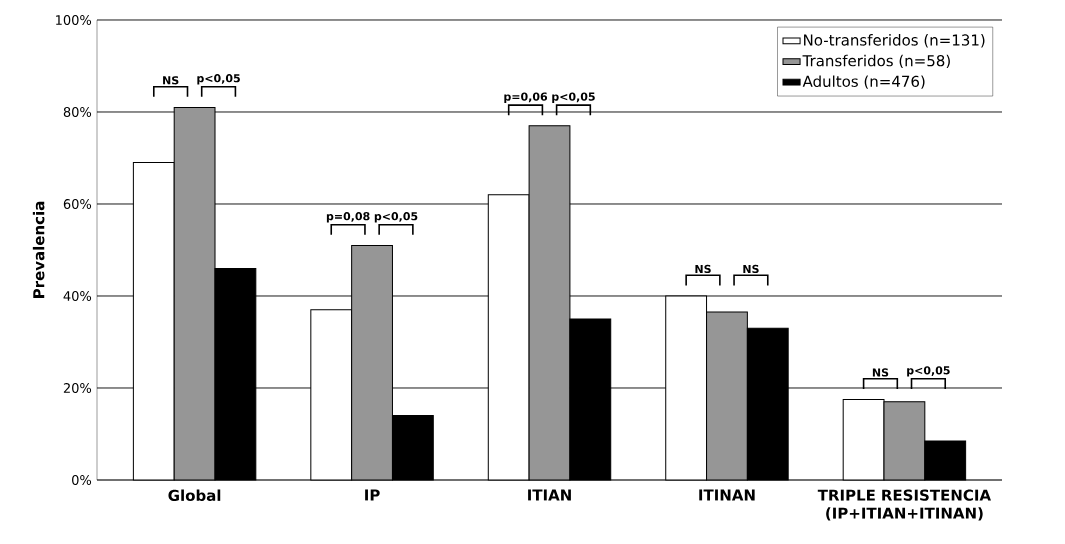 The height and width of the screenshot is (544, 1065). What do you see at coordinates (904, 505) in the screenshot?
I see `x-tick-label: TRIPLE RESISTENCIA (IP+ITIAN+ITINAN)` at bounding box center [904, 505].